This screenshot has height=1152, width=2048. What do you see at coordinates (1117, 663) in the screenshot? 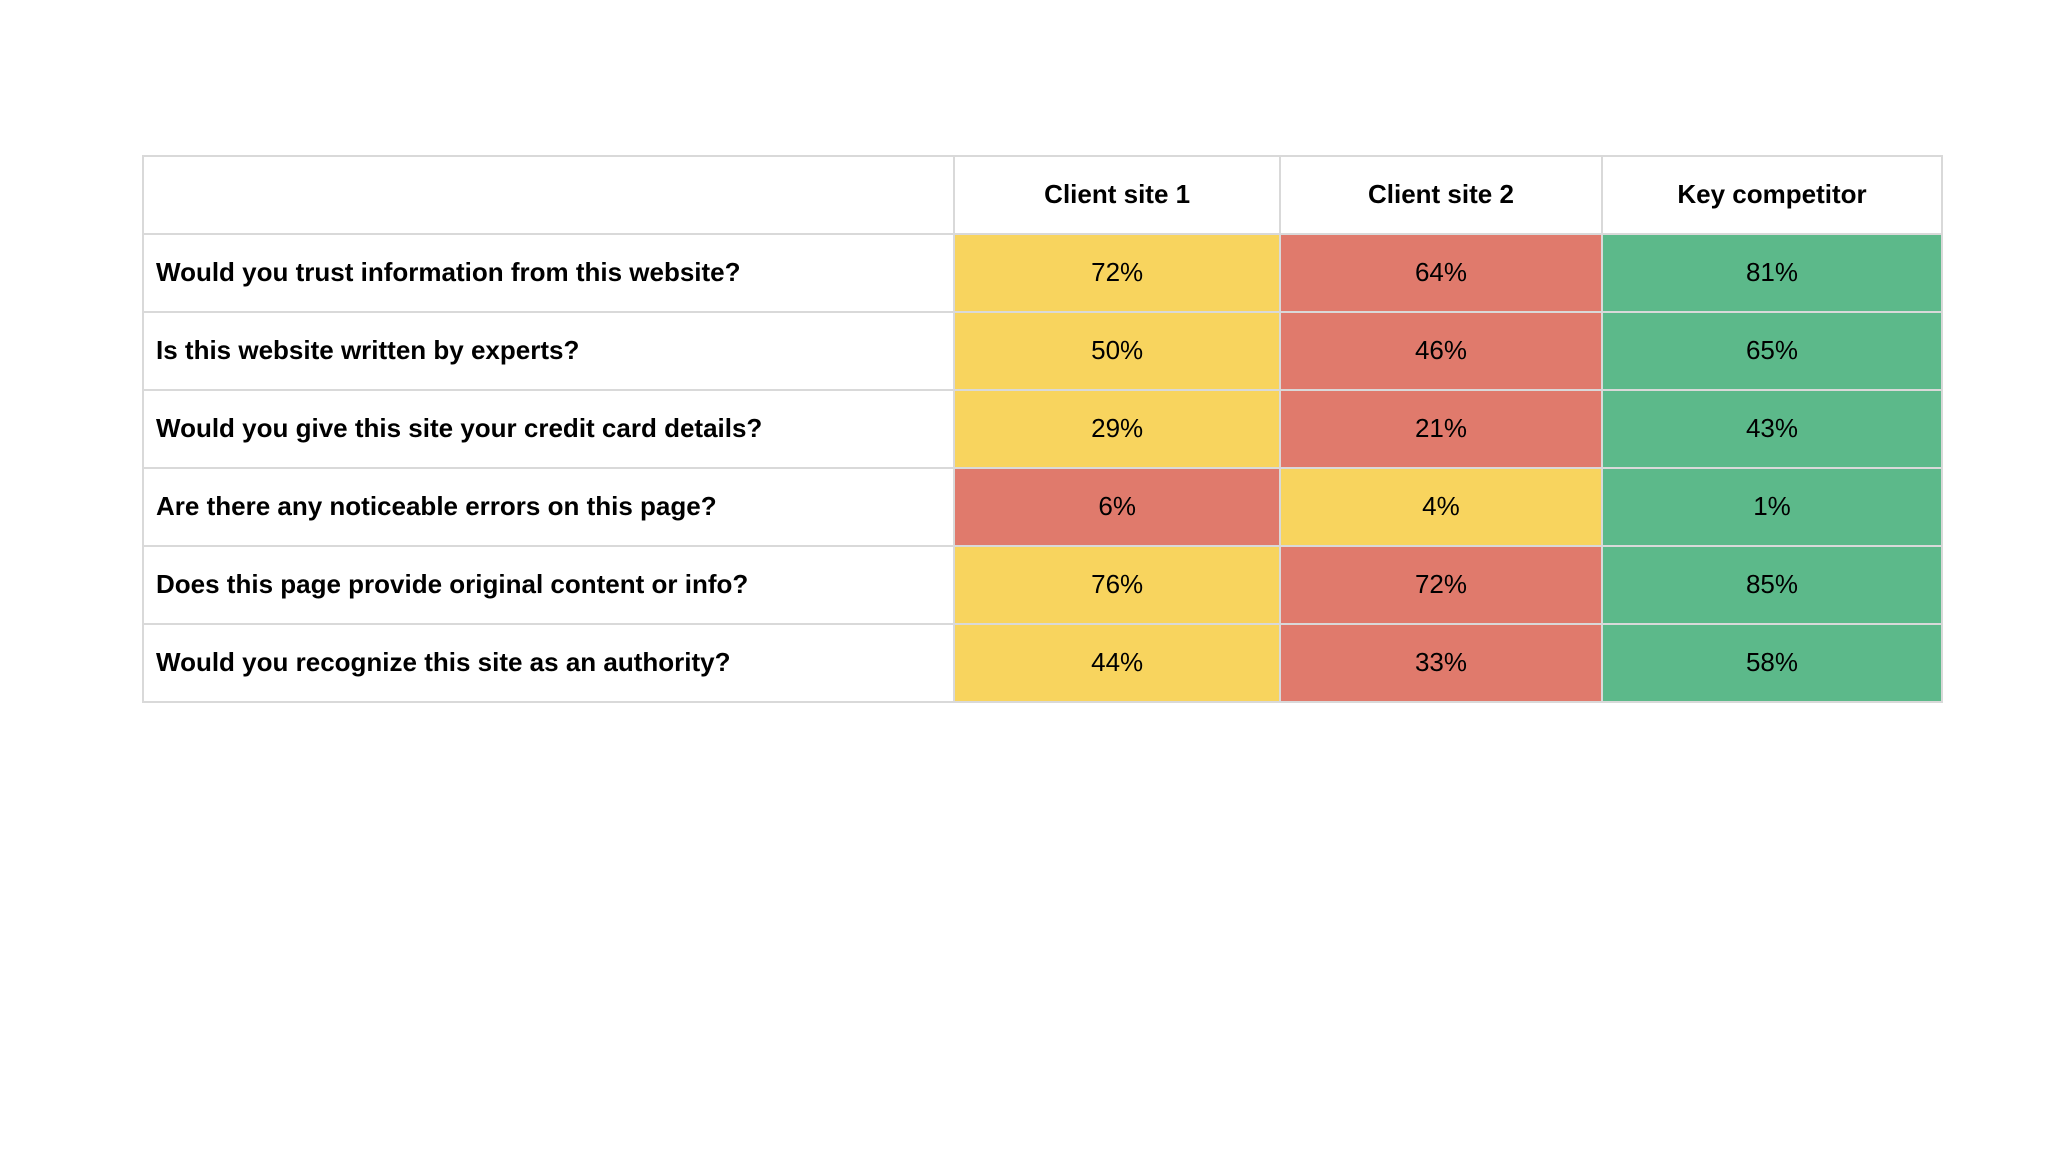
I see `value-cell: 44%` at bounding box center [1117, 663].